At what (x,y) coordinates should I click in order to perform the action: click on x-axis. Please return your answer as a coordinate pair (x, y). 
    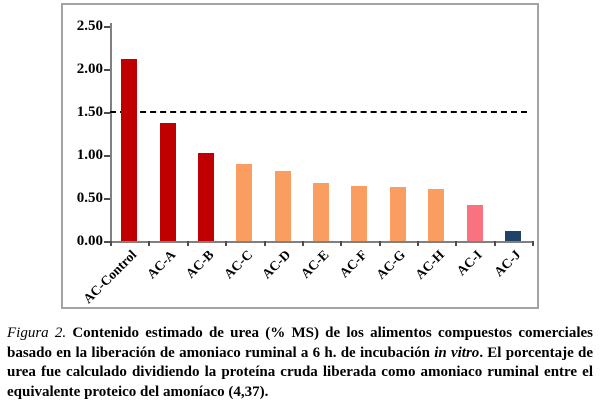
    Looking at the image, I should click on (321, 242).